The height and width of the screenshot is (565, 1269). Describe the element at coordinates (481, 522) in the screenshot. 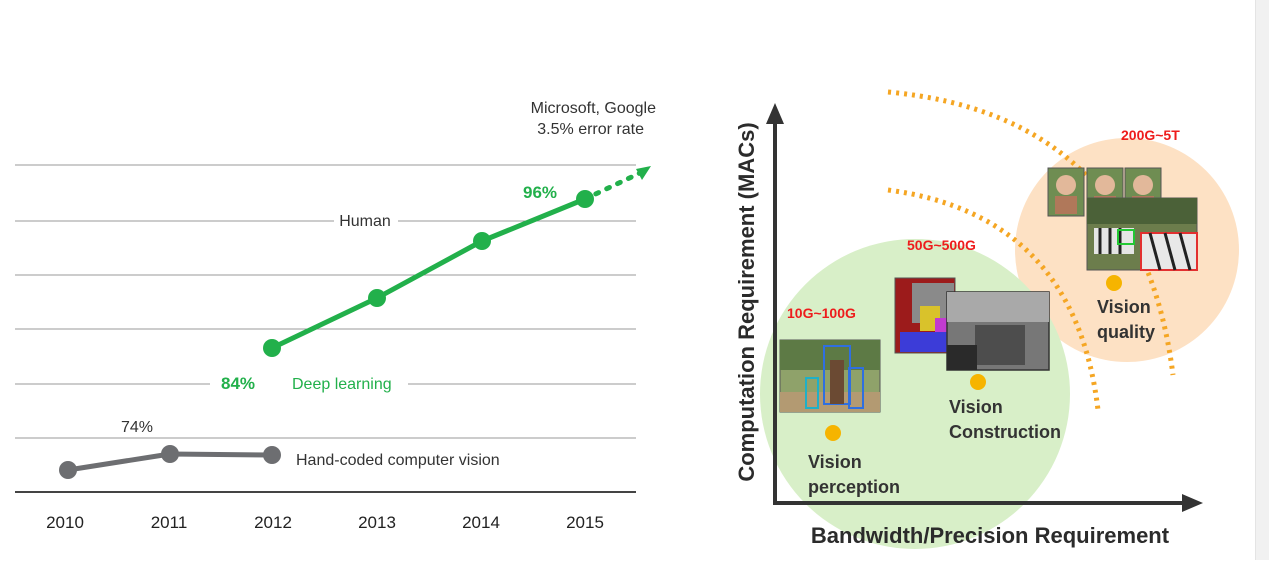

I see `x-tick-label: 2014` at that location.